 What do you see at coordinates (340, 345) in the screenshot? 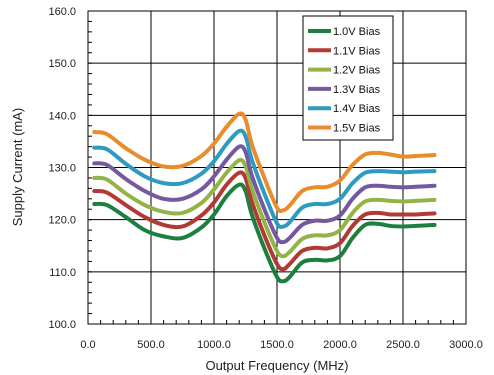
I see `x-tick-label: 2000.0` at bounding box center [340, 345].